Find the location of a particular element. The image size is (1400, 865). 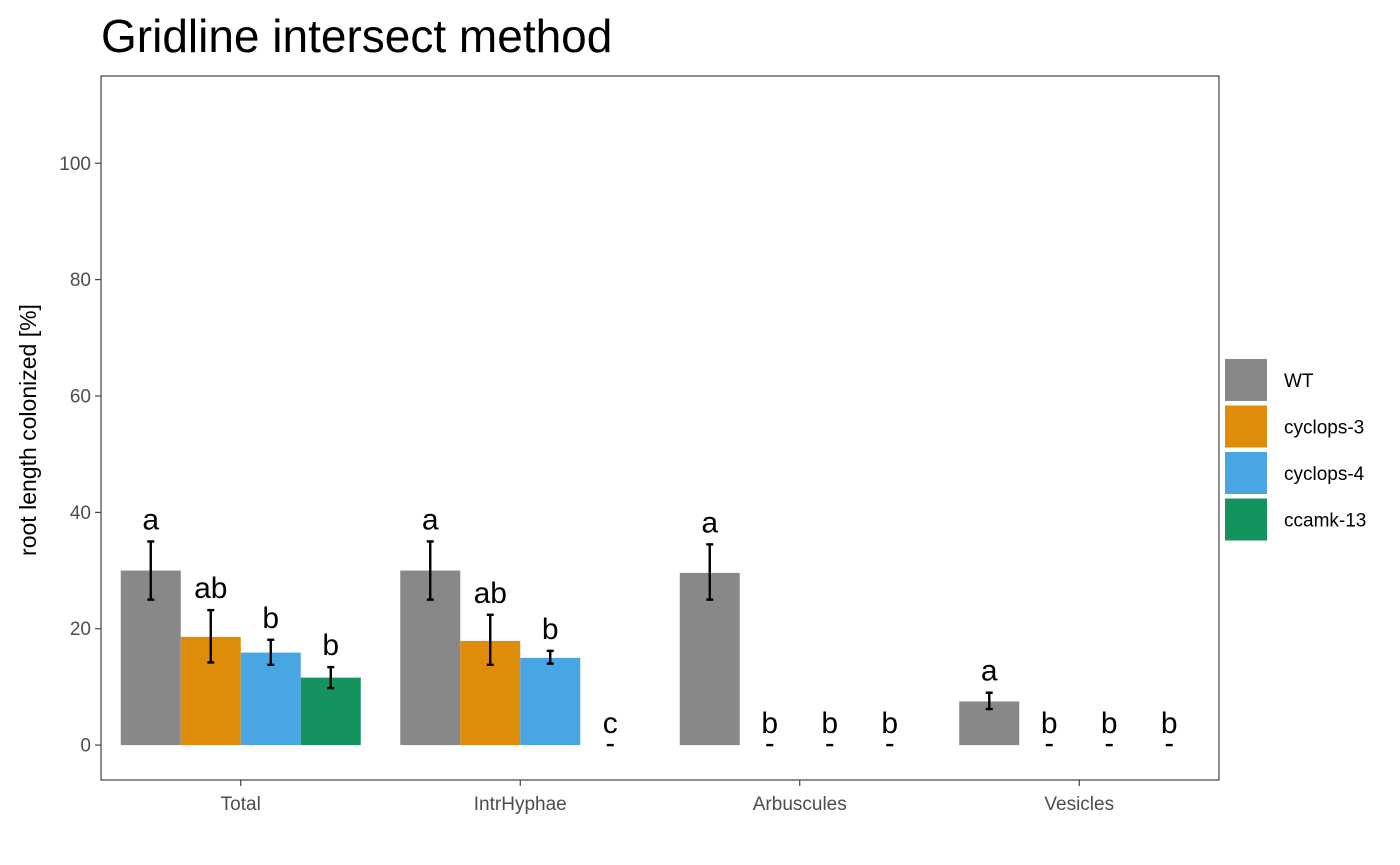

y-tick-label: 0 is located at coordinates (85, 746).